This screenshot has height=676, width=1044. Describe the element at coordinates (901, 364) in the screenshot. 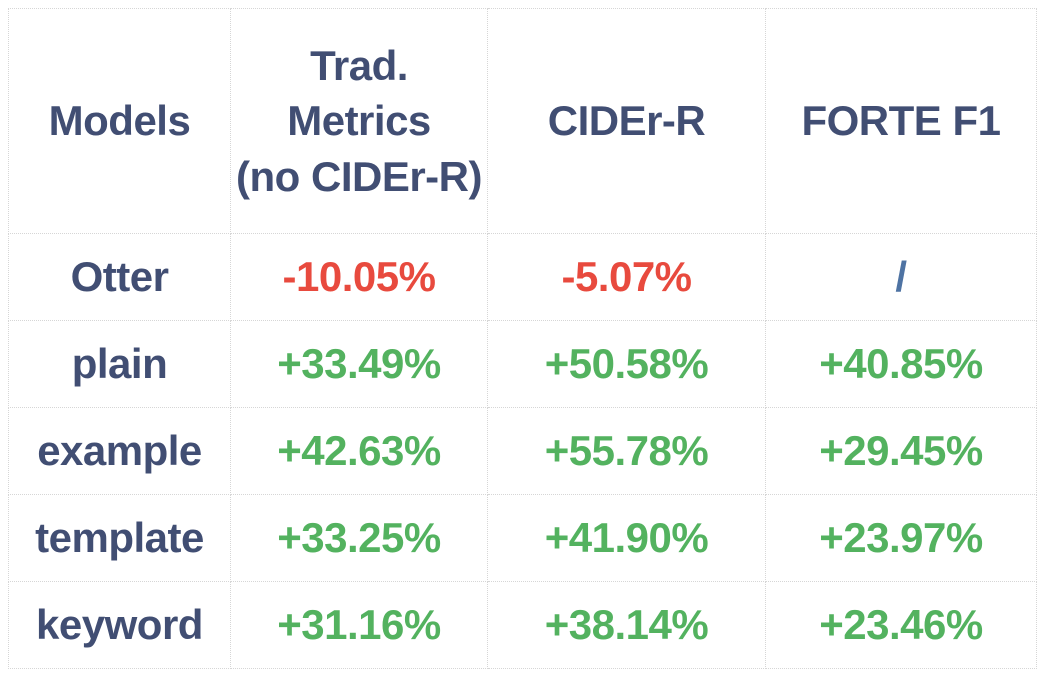

I see `value-cell: +40.85%` at that location.